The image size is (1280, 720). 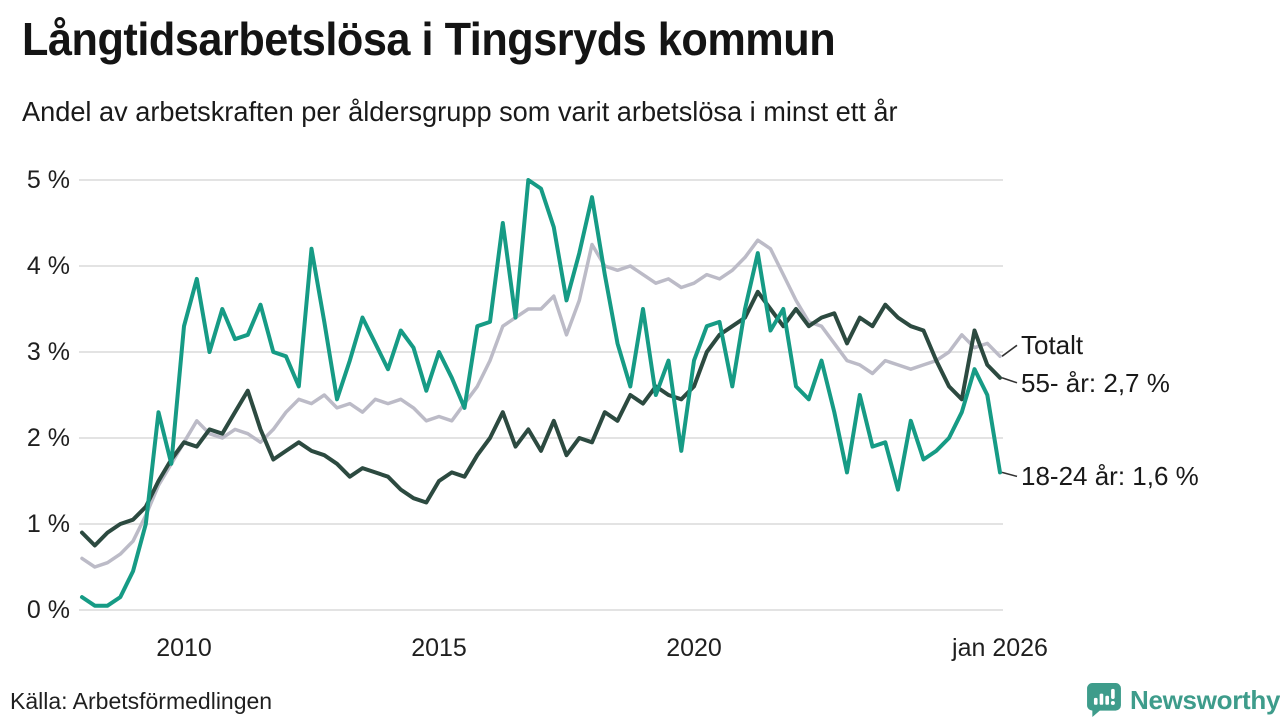 I want to click on x-axis-label: 2015, so click(x=439, y=648).